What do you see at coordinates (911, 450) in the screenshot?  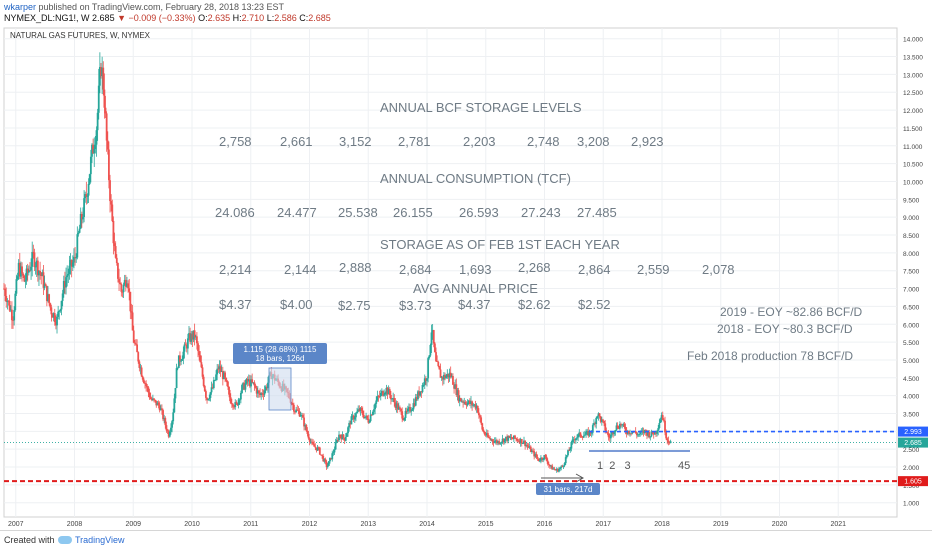 I see `y-tick-label: 2.500` at bounding box center [911, 450].